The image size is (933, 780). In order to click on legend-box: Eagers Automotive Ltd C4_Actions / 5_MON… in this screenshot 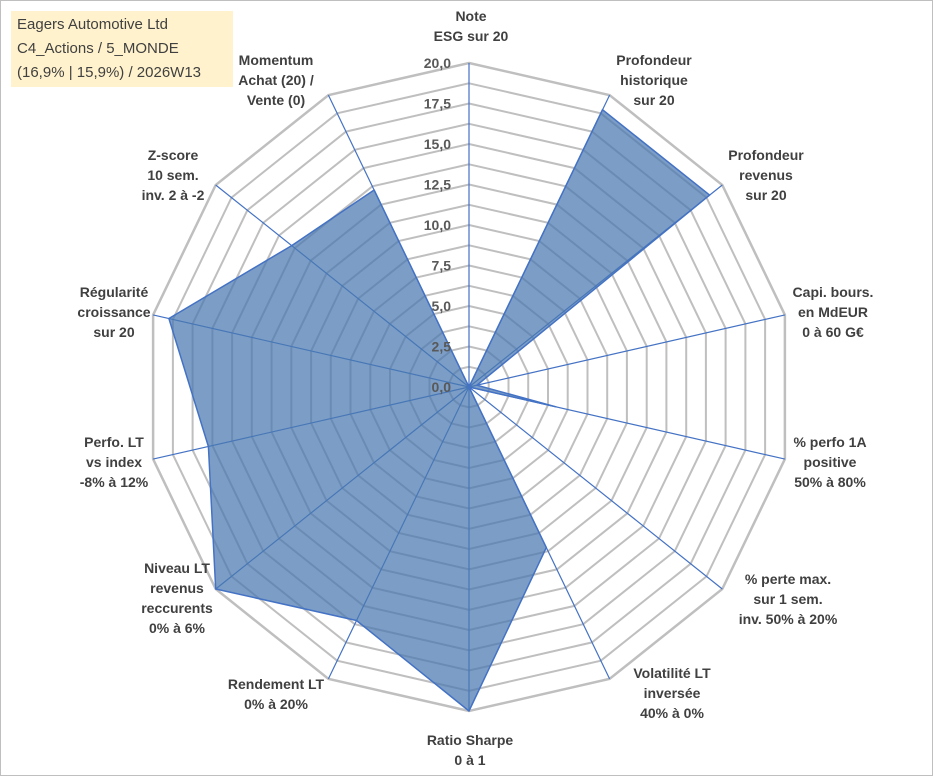, I will do `click(122, 49)`.